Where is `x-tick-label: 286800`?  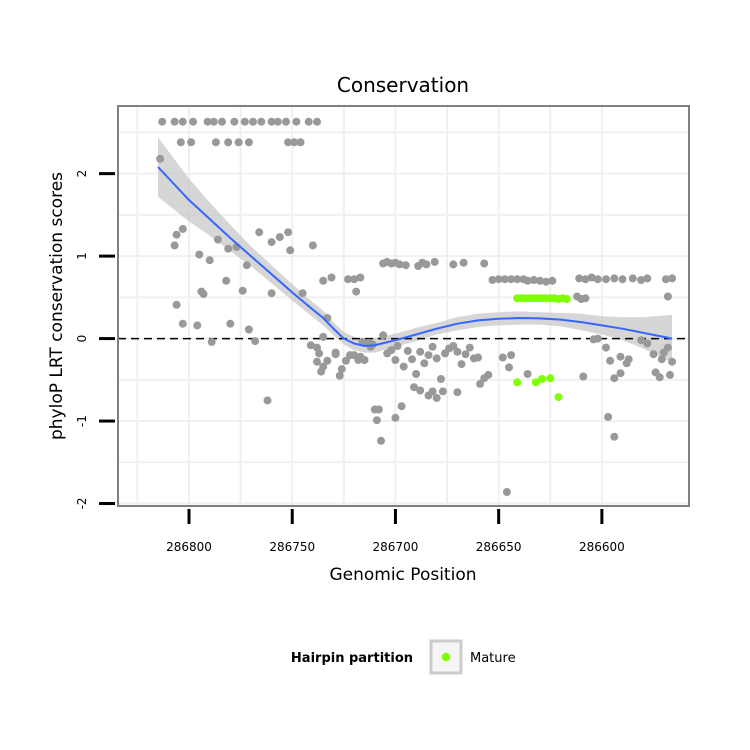
x-tick-label: 286800 is located at coordinates (189, 547).